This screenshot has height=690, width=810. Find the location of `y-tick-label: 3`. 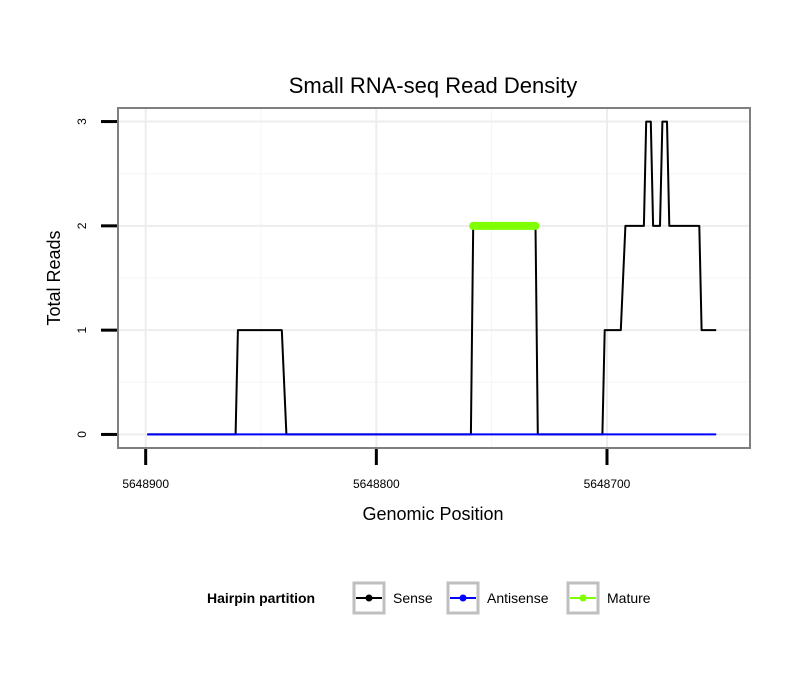

y-tick-label: 3 is located at coordinates (82, 121).